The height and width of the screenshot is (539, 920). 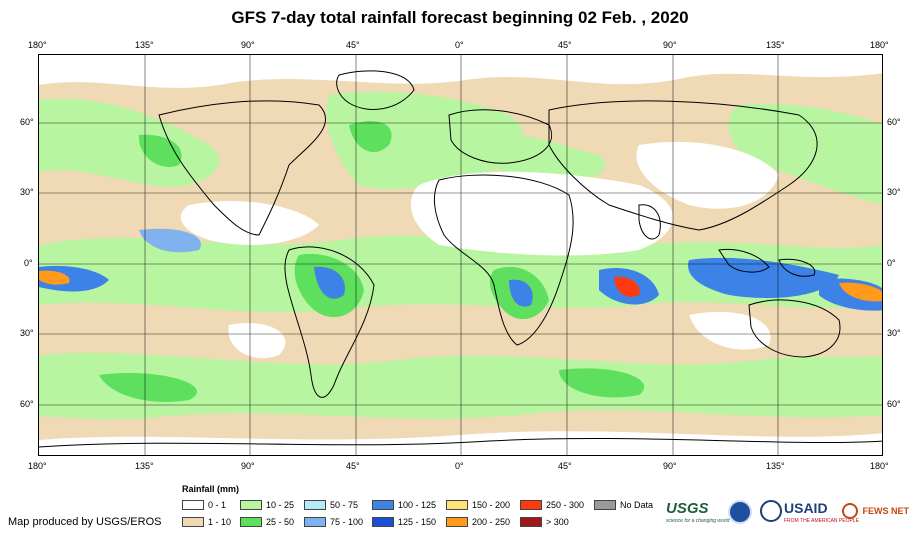 I want to click on india-outline, so click(x=649, y=222).